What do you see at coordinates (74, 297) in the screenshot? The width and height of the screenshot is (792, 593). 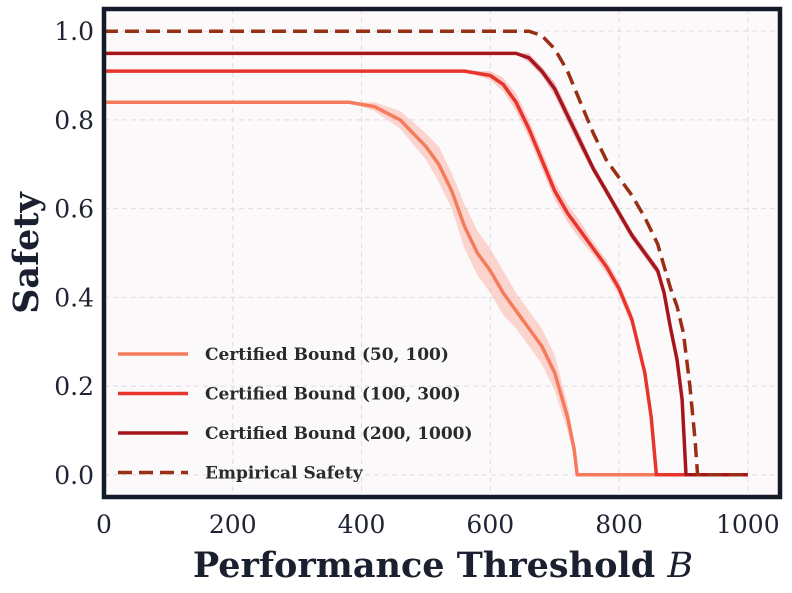 I see `y-tick-label: 0.4` at bounding box center [74, 297].